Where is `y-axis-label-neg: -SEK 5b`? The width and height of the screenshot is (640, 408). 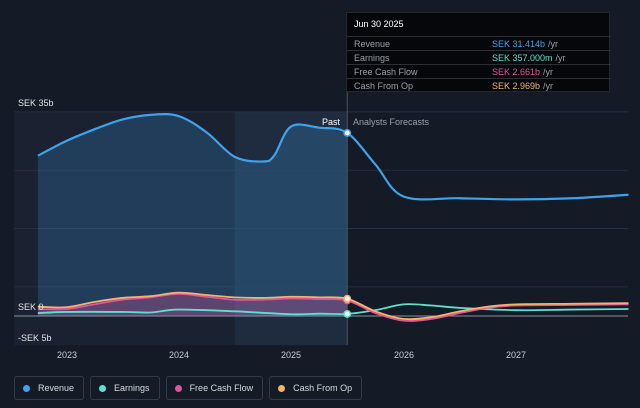
y-axis-label-neg: -SEK 5b is located at coordinates (35, 338).